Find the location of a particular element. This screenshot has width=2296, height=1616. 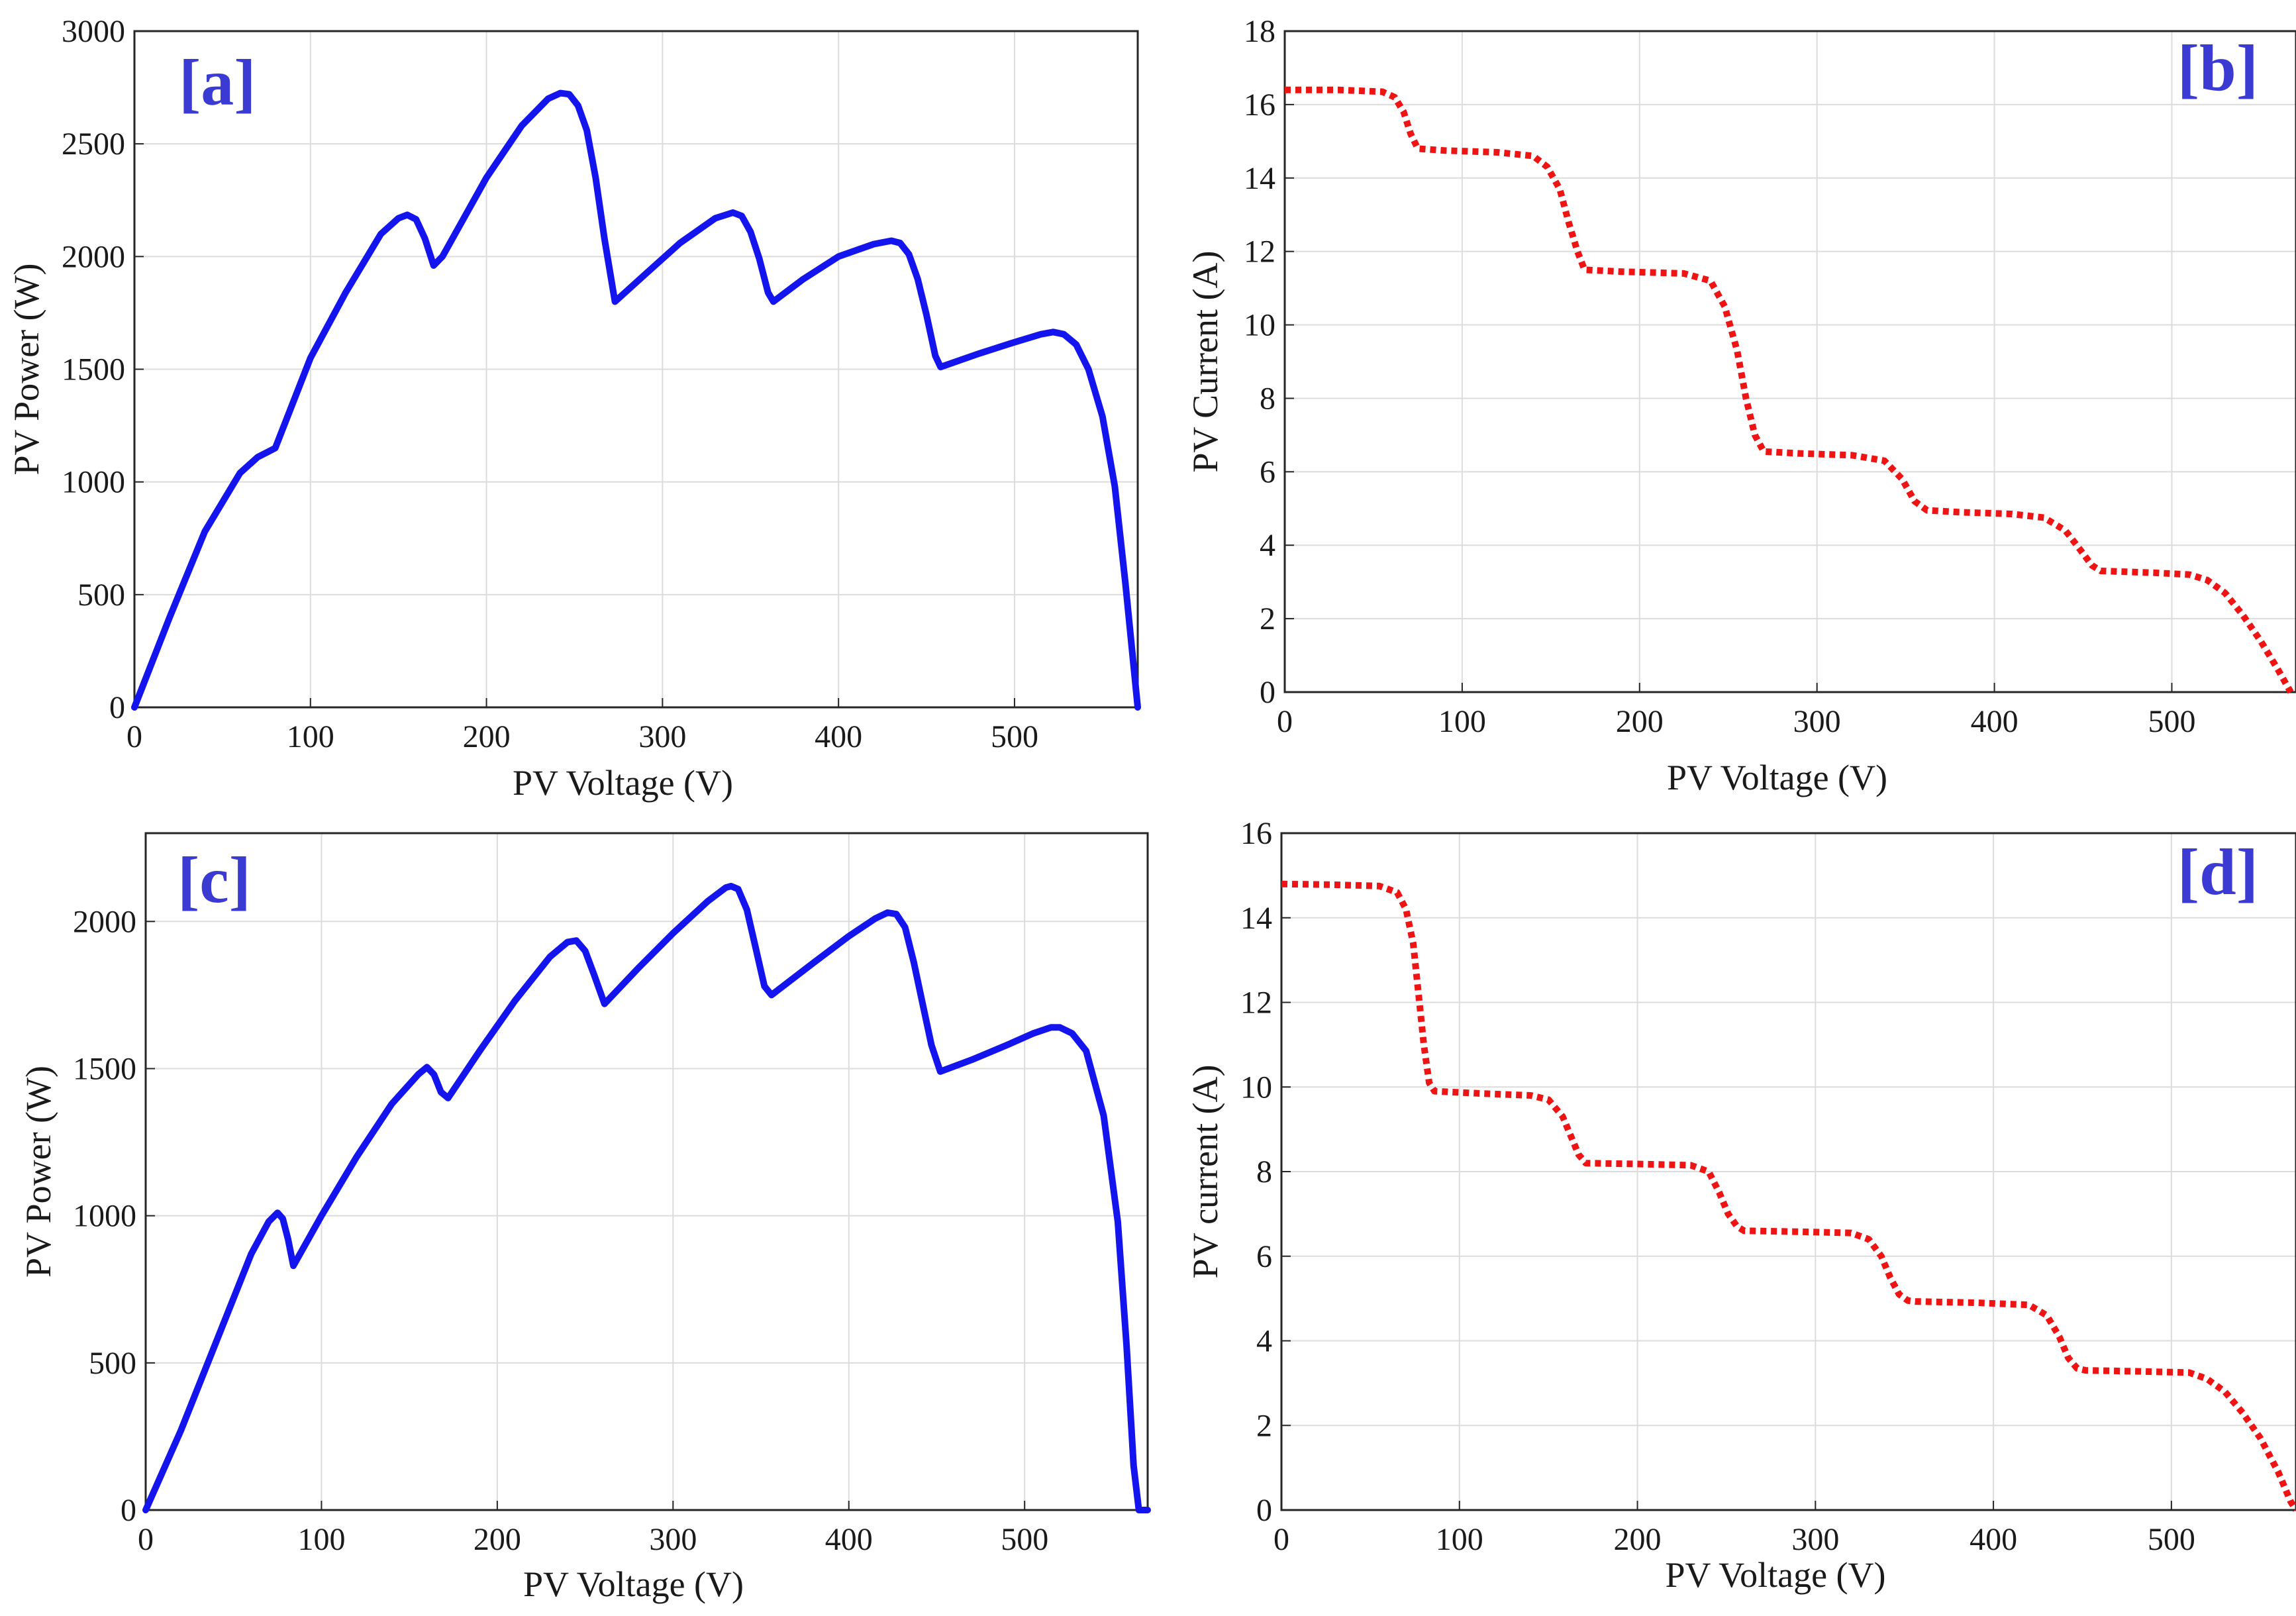

panel-tag-d: [d] is located at coordinates (2217, 872).